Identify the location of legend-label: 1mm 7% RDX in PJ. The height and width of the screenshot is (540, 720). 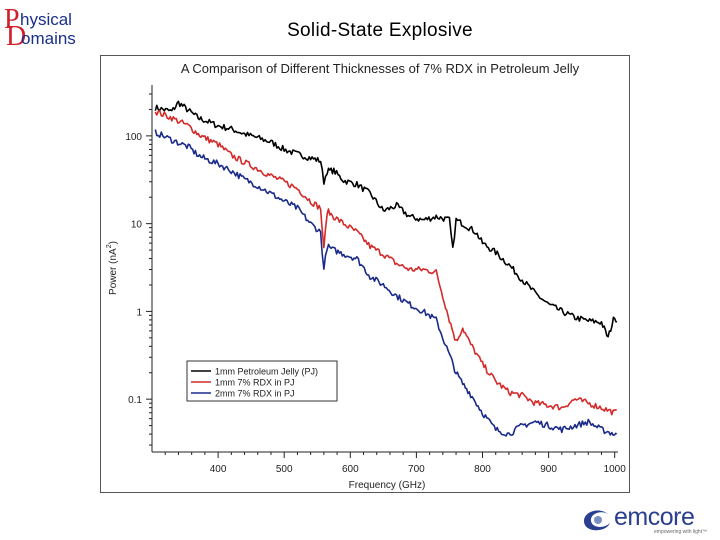
(255, 383).